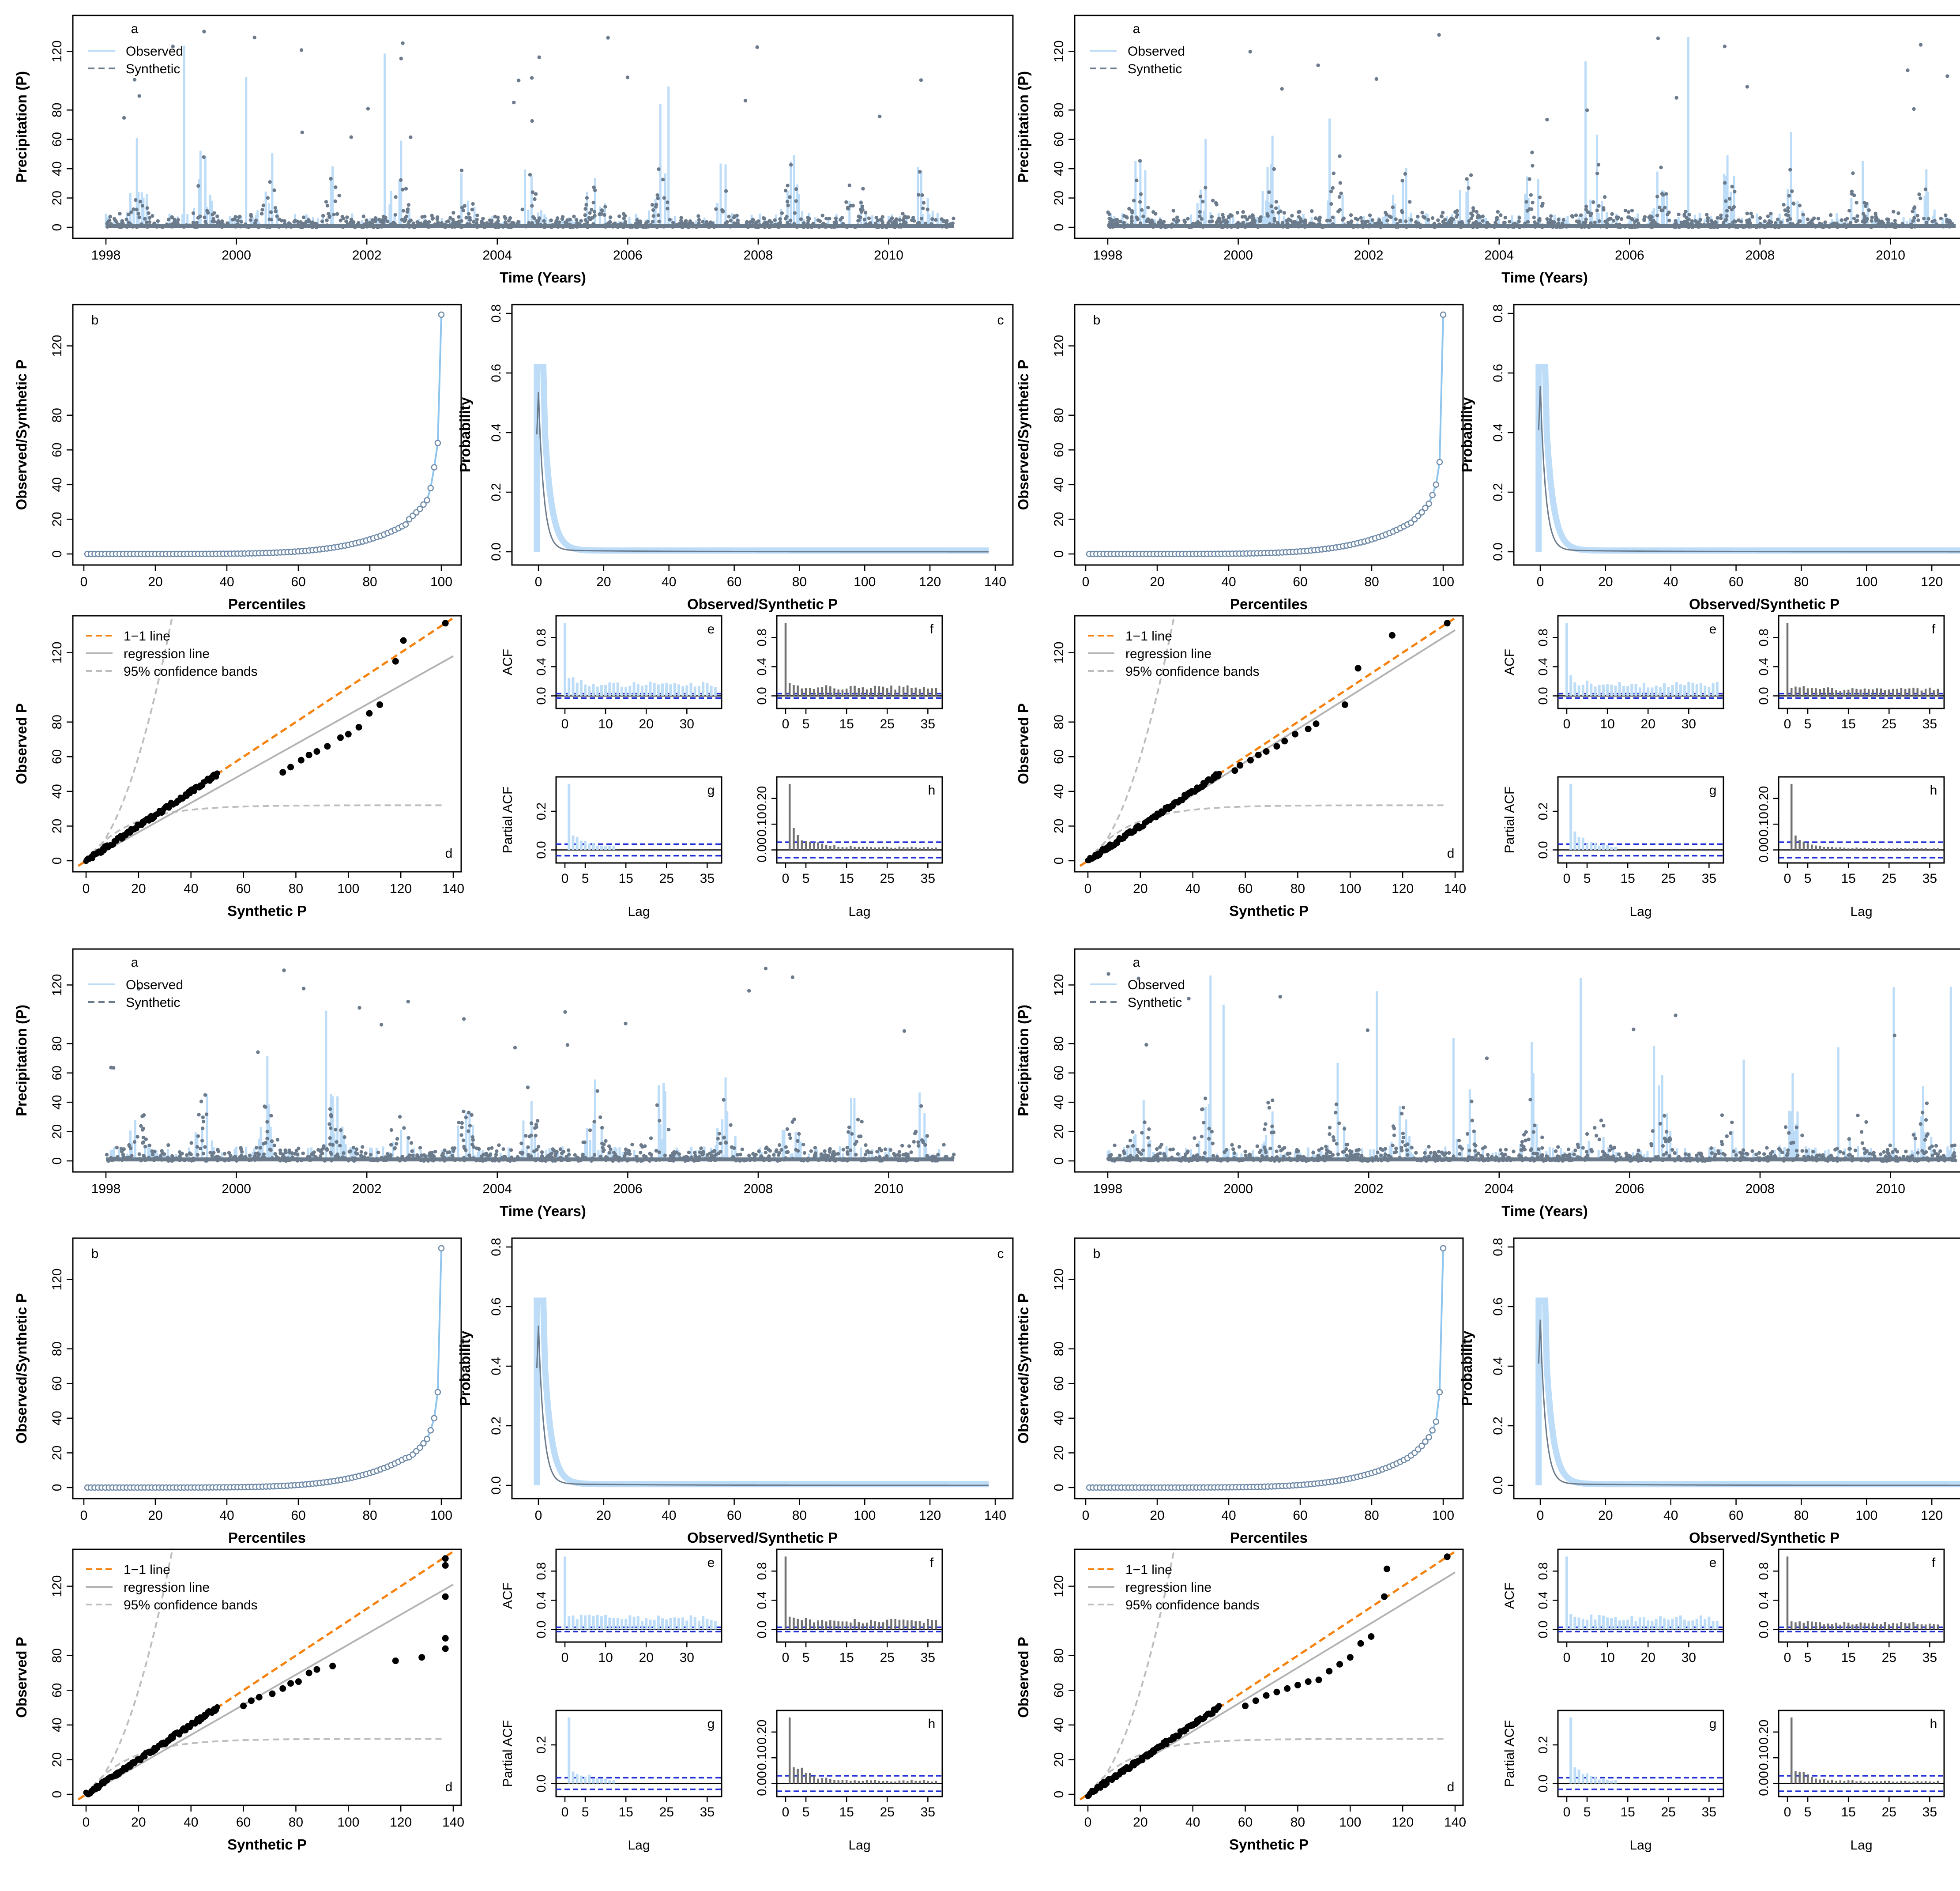 The height and width of the screenshot is (1891, 1960). Describe the element at coordinates (84, 1515) in the screenshot. I see `pct-x-tick-label: 0` at that location.